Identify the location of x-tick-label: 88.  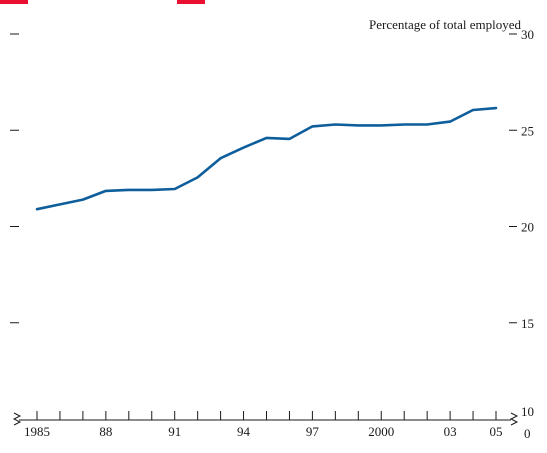
(105, 431).